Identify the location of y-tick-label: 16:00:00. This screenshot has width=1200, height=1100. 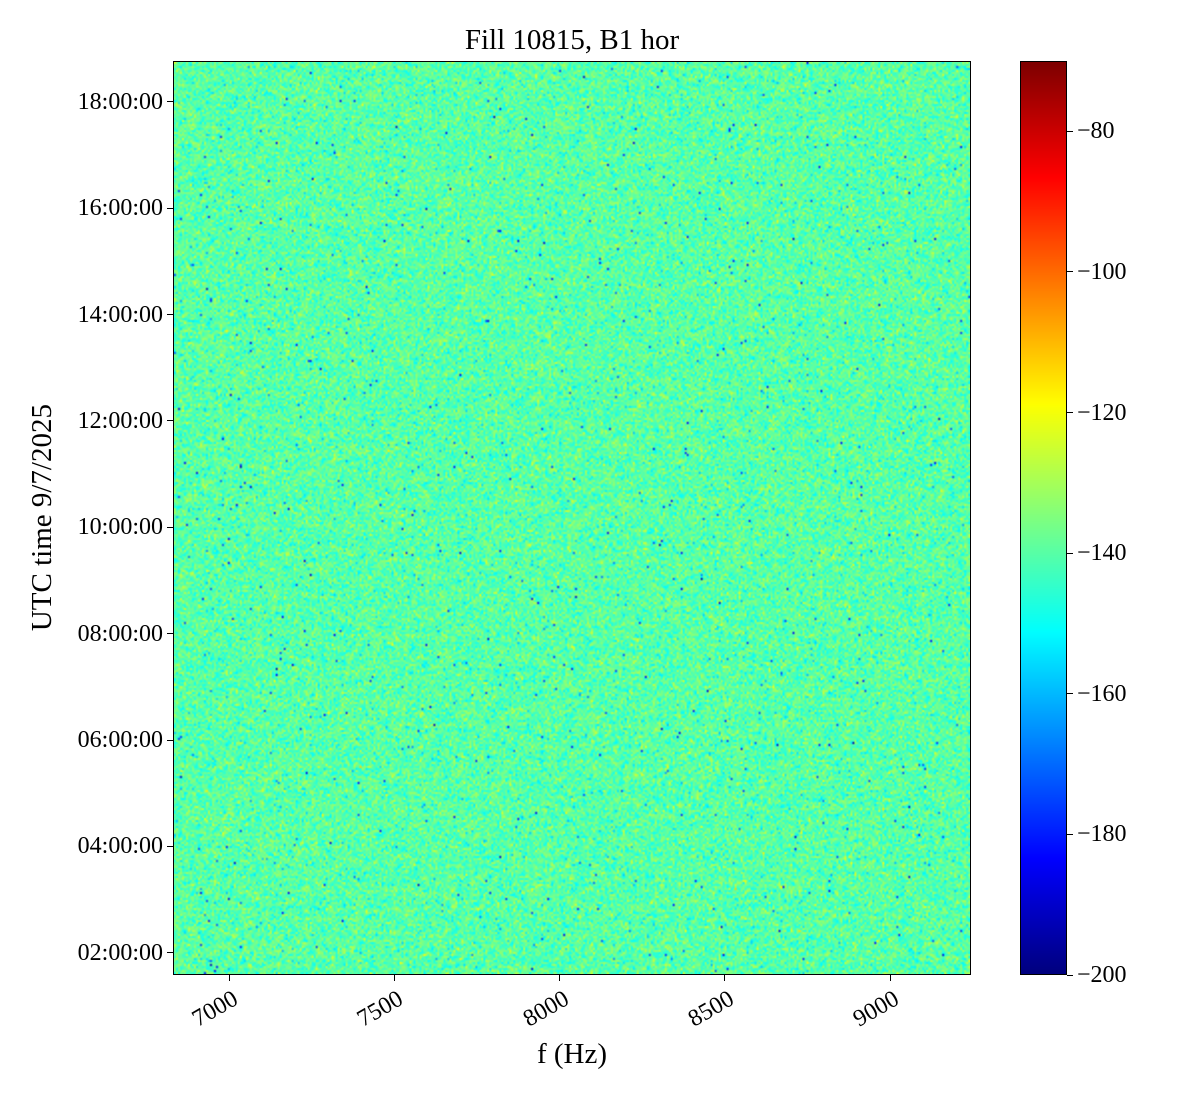
(120, 208).